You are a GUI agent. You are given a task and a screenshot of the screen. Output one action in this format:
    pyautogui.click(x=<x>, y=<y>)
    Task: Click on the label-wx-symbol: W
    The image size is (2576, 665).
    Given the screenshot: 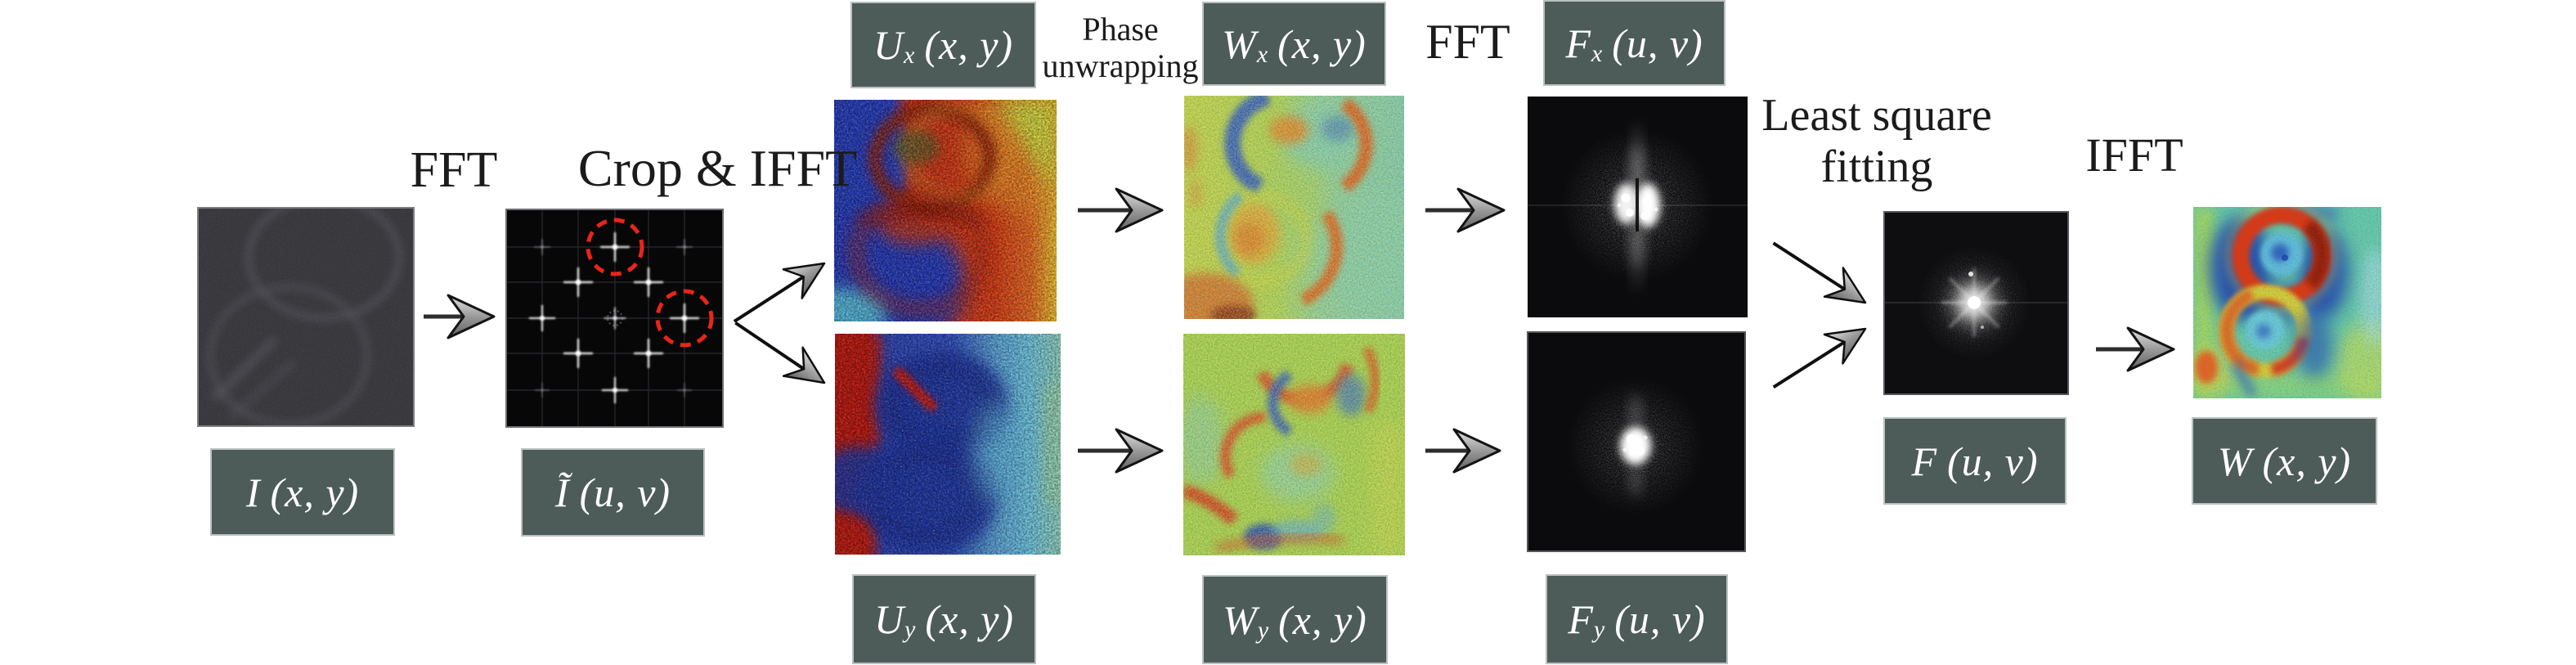 What is the action you would take?
    pyautogui.click(x=1239, y=43)
    